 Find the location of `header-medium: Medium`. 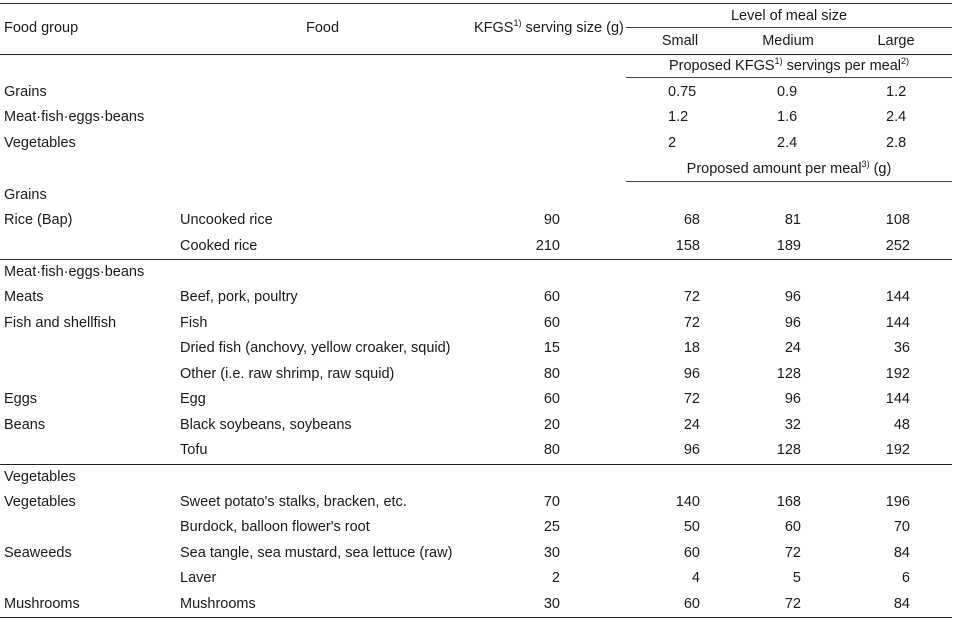

header-medium: Medium is located at coordinates (788, 41).